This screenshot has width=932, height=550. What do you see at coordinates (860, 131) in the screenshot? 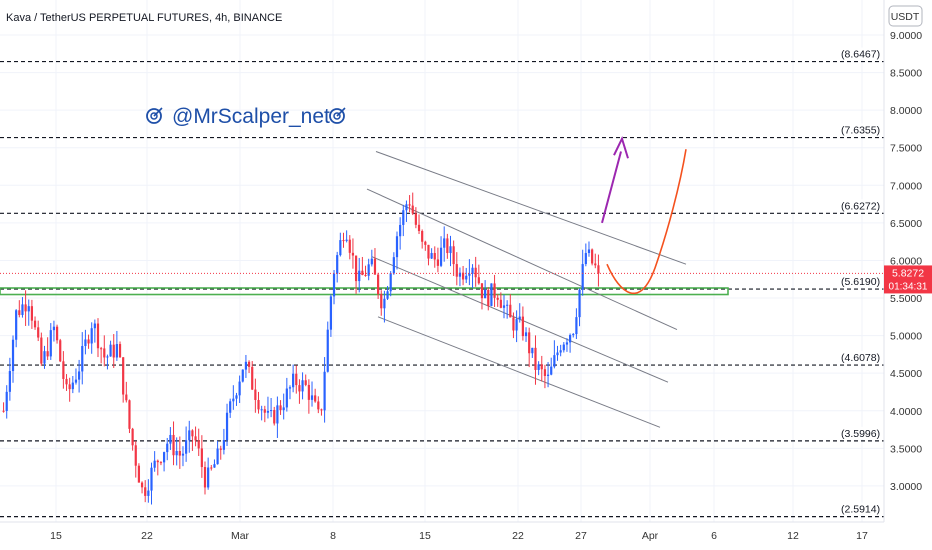
I see `level-label: (7.6355)` at bounding box center [860, 131].